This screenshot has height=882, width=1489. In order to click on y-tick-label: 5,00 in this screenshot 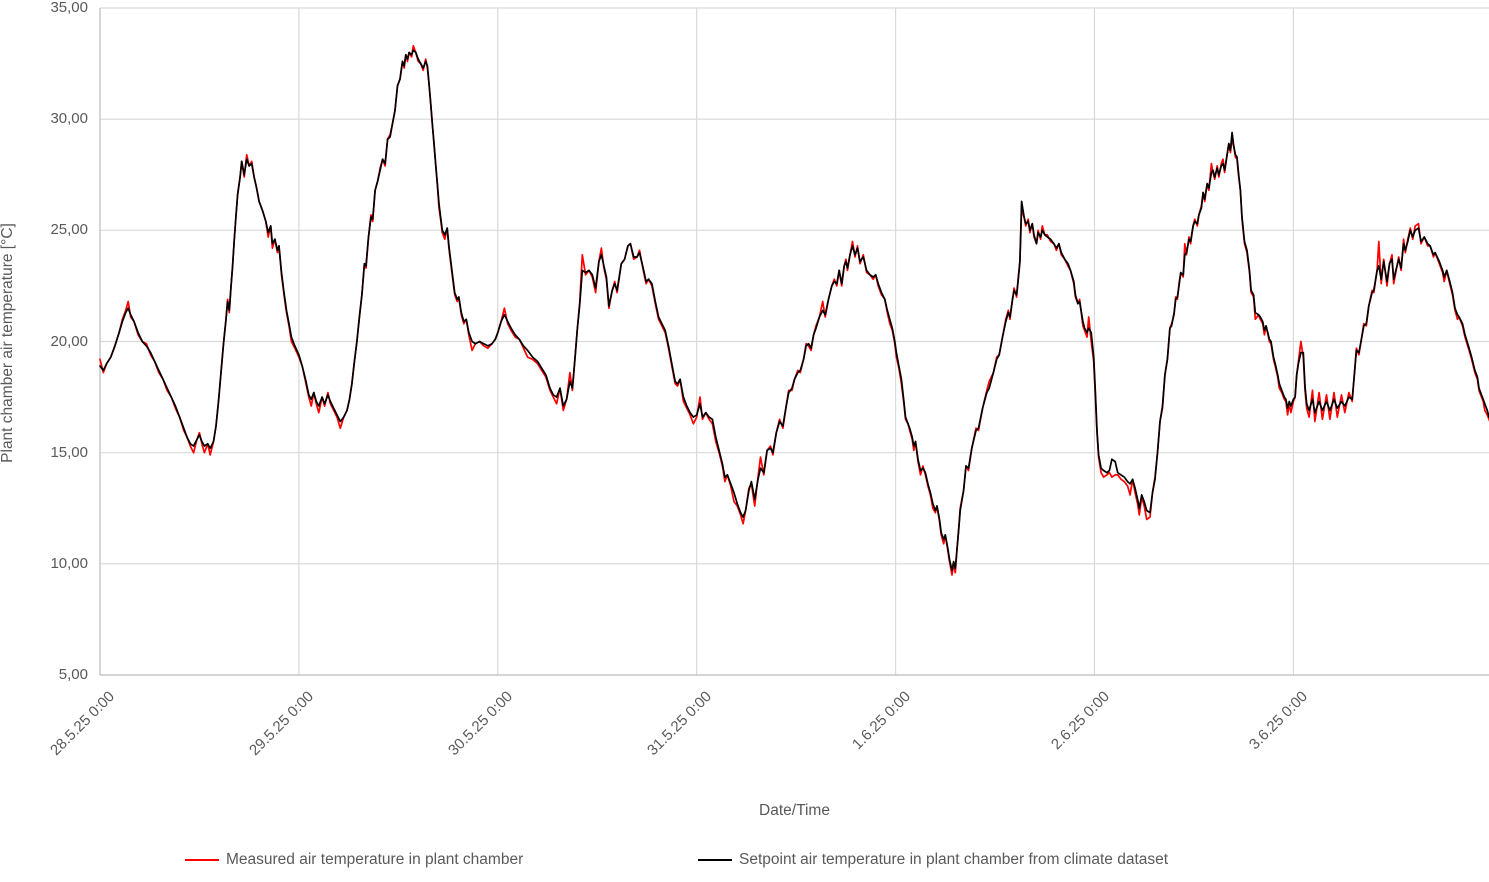, I will do `click(73, 674)`.